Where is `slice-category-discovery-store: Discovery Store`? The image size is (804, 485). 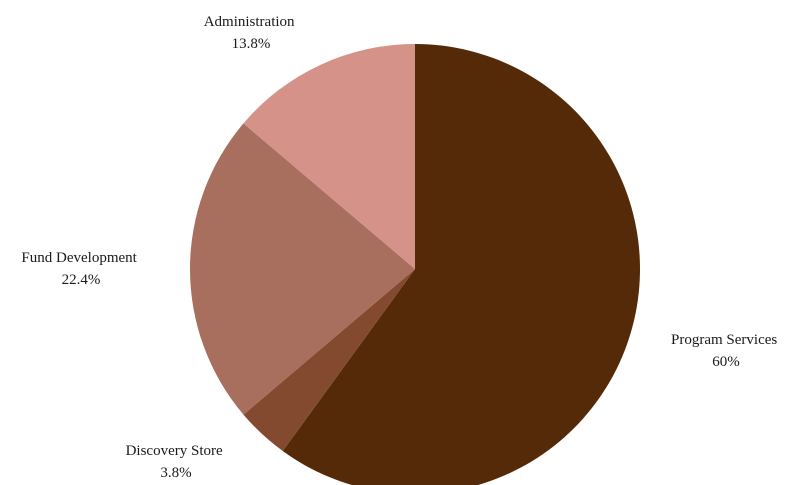
slice-category-discovery-store: Discovery Store is located at coordinates (174, 451).